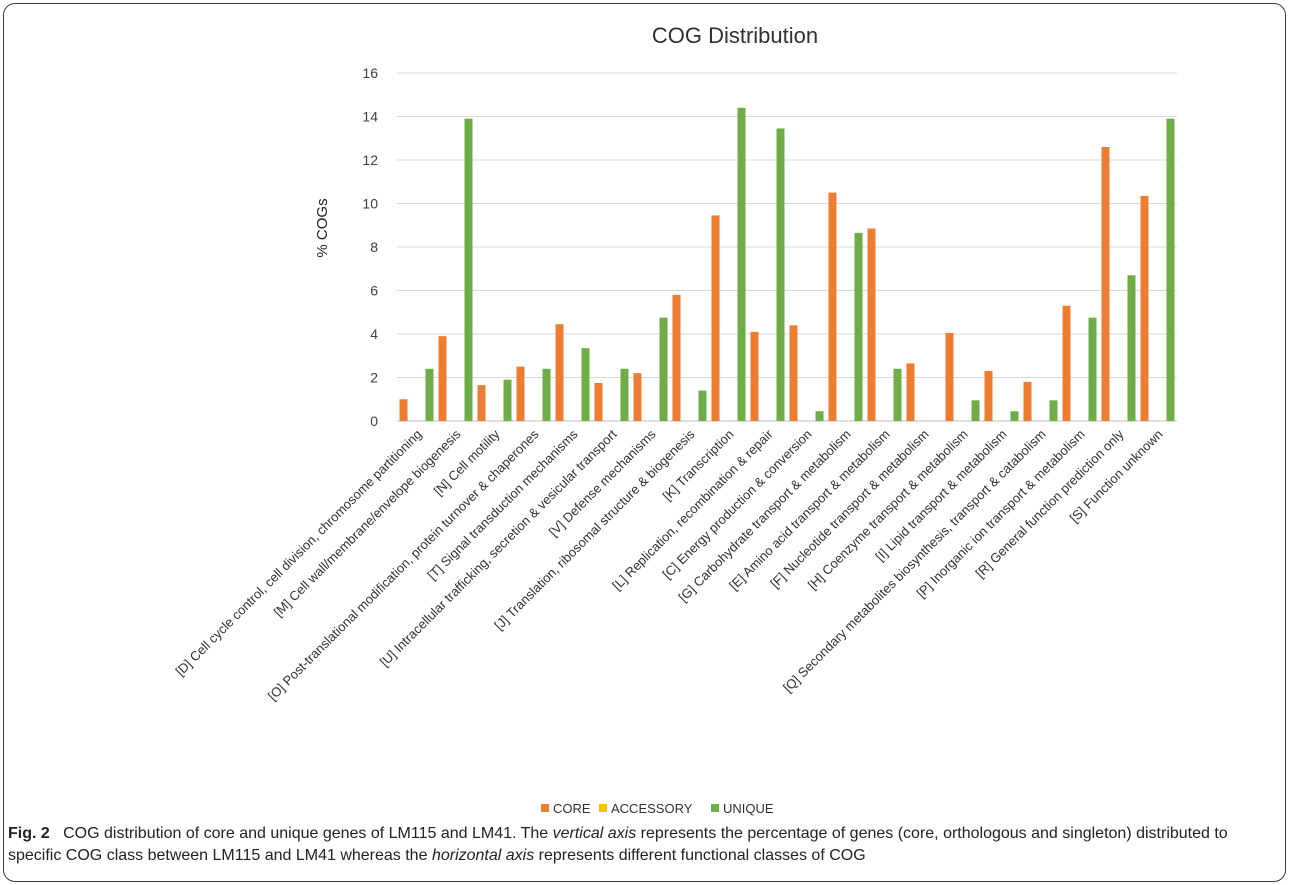 The image size is (1290, 885). Describe the element at coordinates (374, 334) in the screenshot. I see `y-tick-label: 4` at that location.